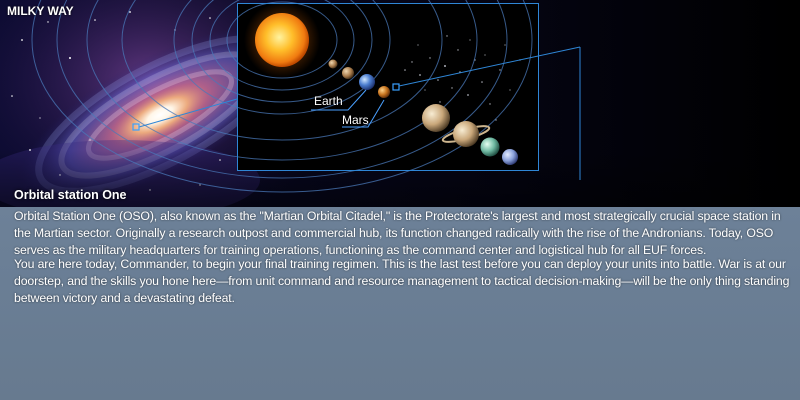  What do you see at coordinates (466, 134) in the screenshot?
I see `planet-saturn` at bounding box center [466, 134].